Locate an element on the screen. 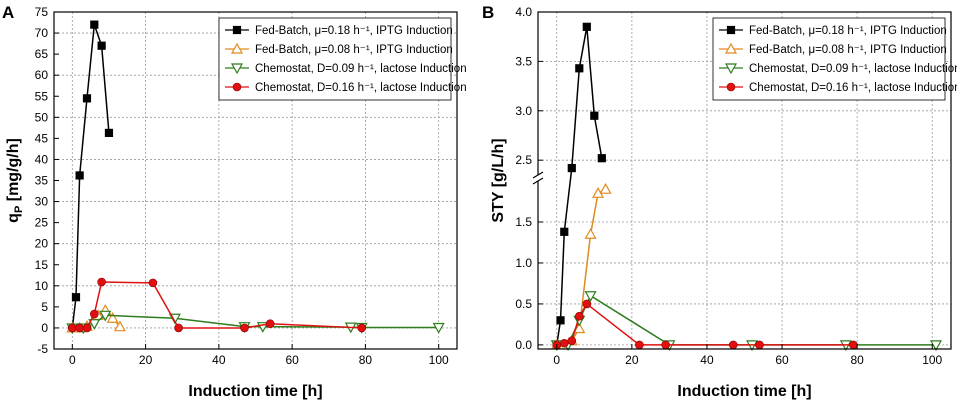 Image resolution: width=957 pixels, height=403 pixels. panel-a-y-tick-label: 15 is located at coordinates (42, 265).